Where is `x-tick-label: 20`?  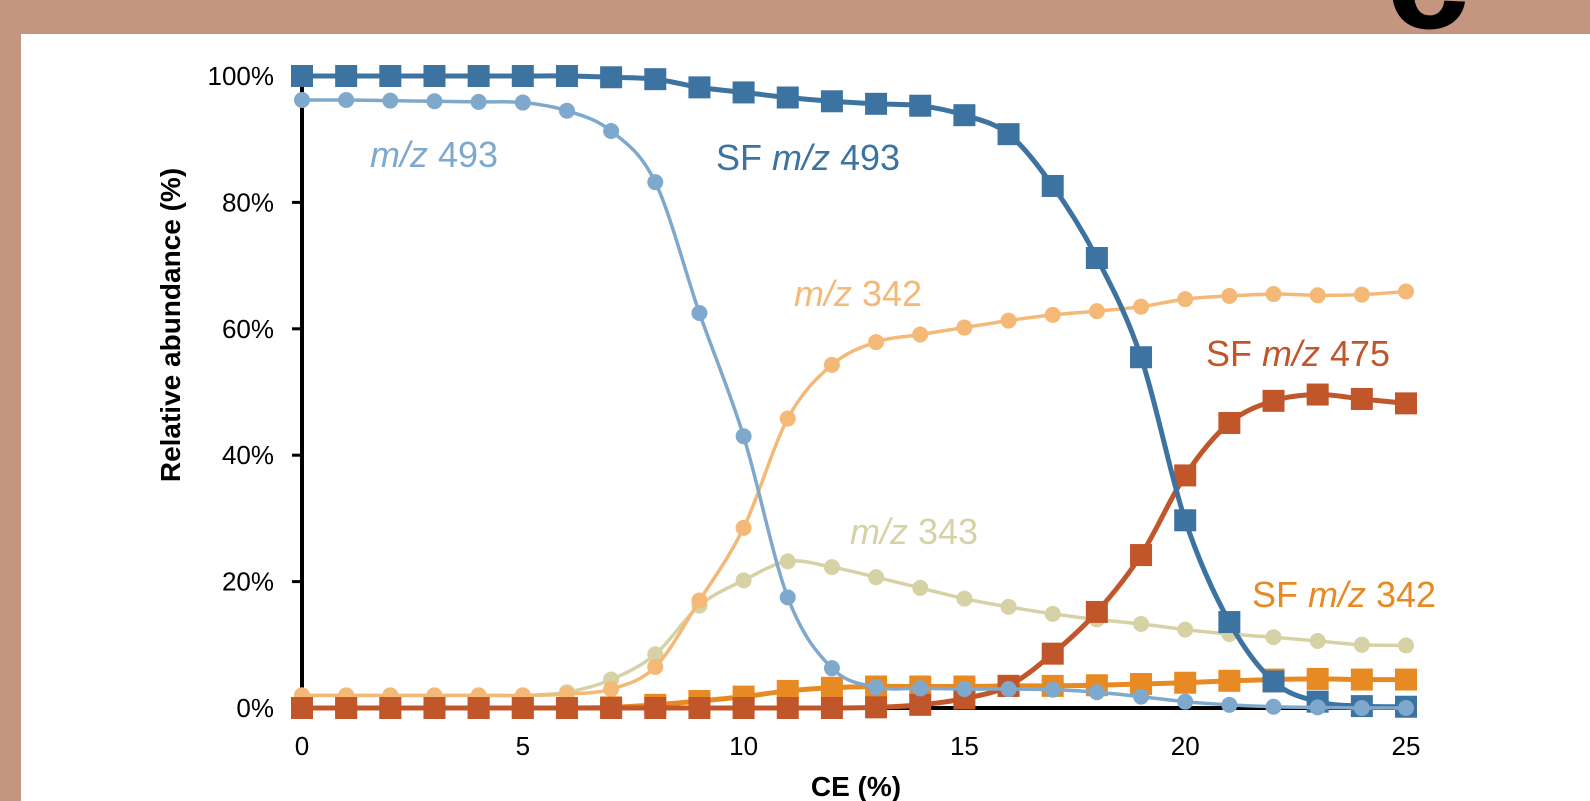 x-tick-label: 20 is located at coordinates (1185, 746).